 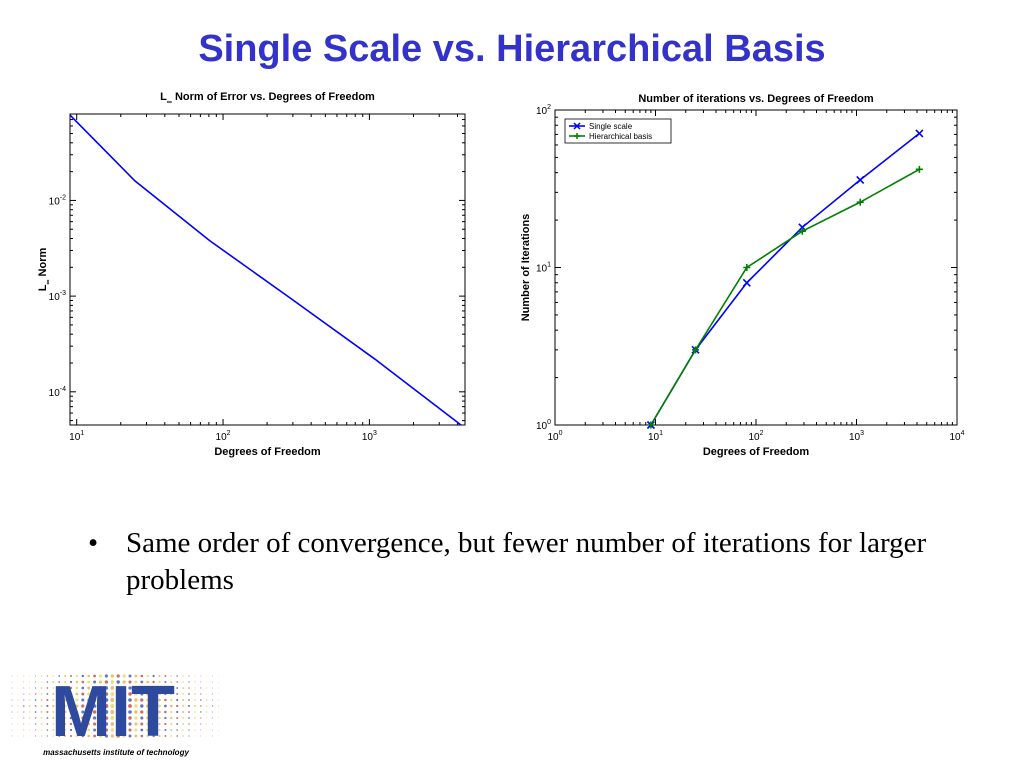 What do you see at coordinates (543, 425) in the screenshot?
I see `y-tick-label: 10⁰` at bounding box center [543, 425].